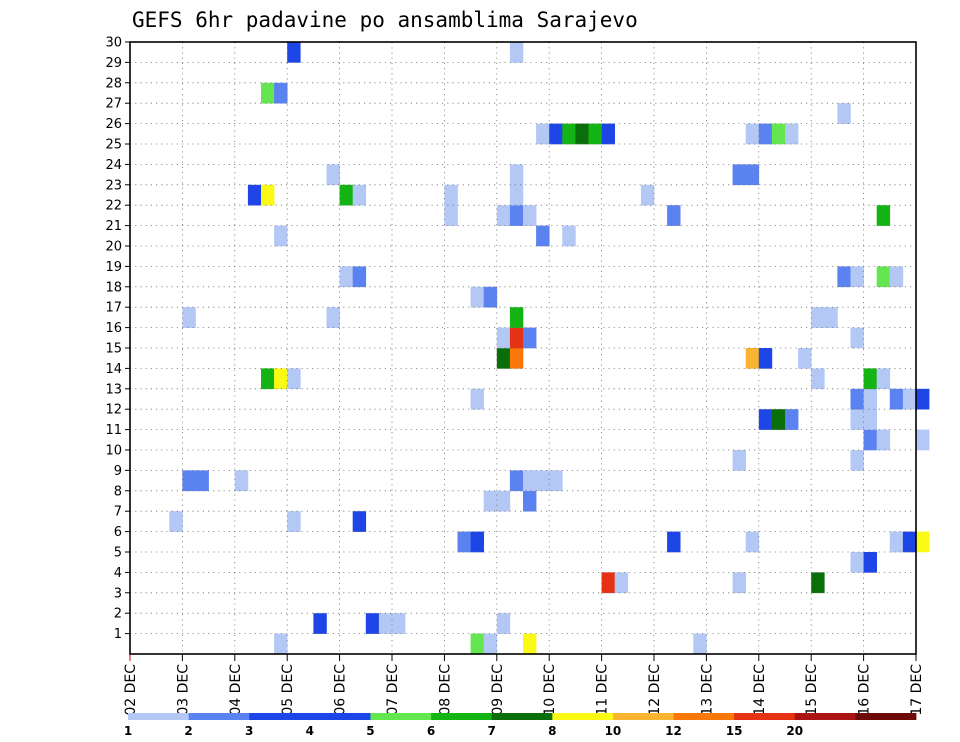 This screenshot has height=742, width=960. I want to click on x-tick-label: 17 DEC, so click(917, 690).